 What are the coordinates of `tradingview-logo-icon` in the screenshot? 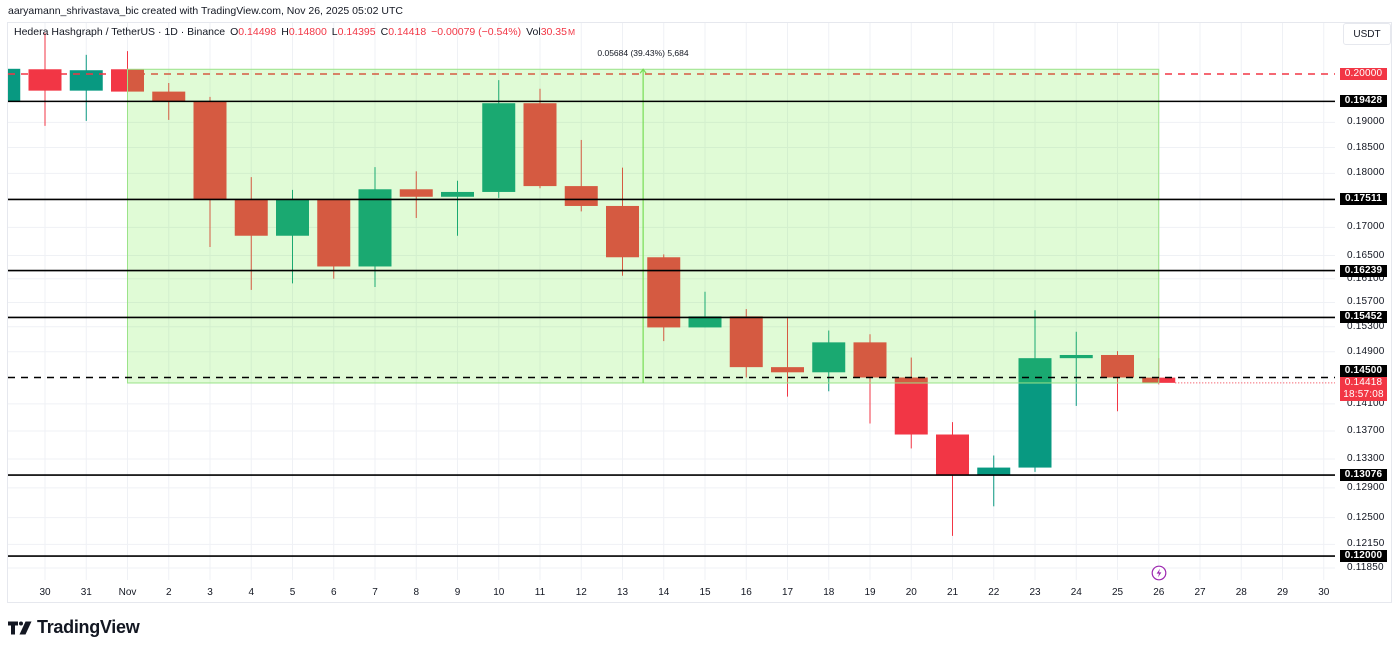 It's located at (20, 627).